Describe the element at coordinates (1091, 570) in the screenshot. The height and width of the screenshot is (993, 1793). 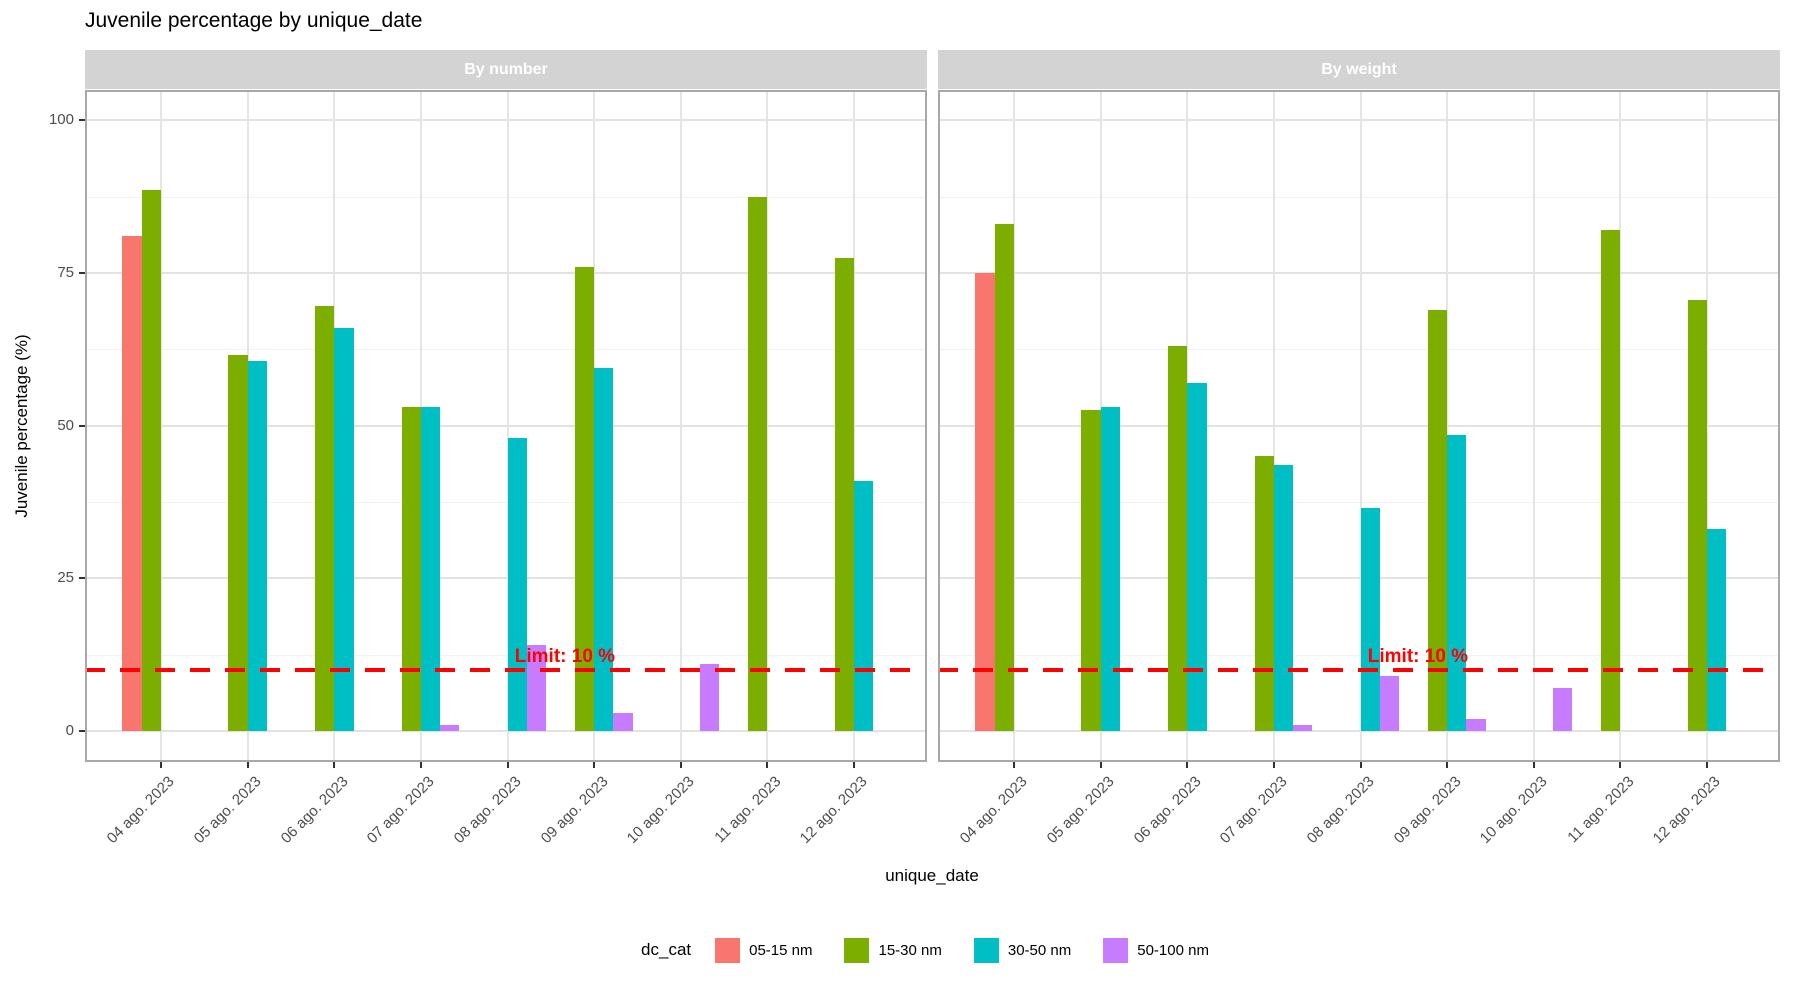
I see `bar-by-weight-2-15-30-nm` at that location.